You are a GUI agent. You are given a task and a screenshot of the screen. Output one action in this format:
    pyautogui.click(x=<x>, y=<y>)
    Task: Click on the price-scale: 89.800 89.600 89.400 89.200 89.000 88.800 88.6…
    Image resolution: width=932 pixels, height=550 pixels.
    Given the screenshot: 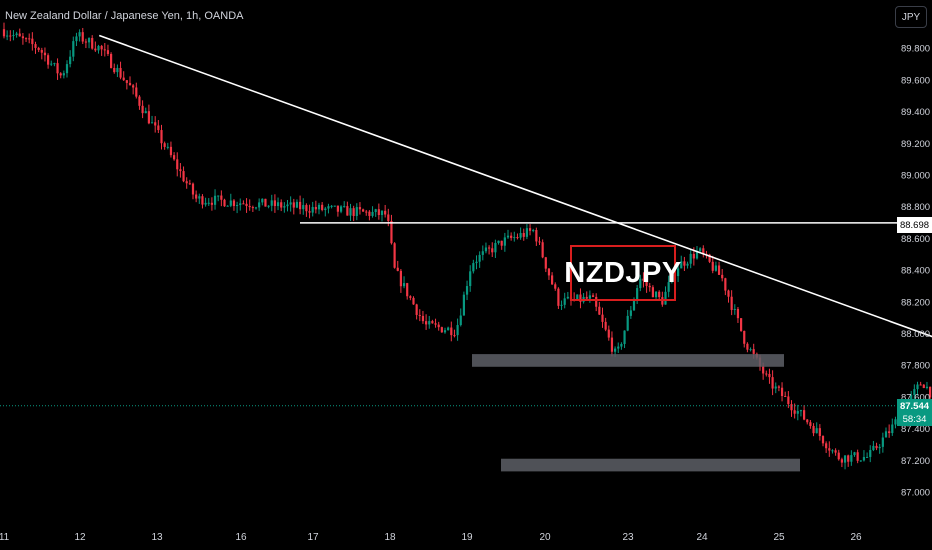 What is the action you would take?
    pyautogui.click(x=915, y=271)
    